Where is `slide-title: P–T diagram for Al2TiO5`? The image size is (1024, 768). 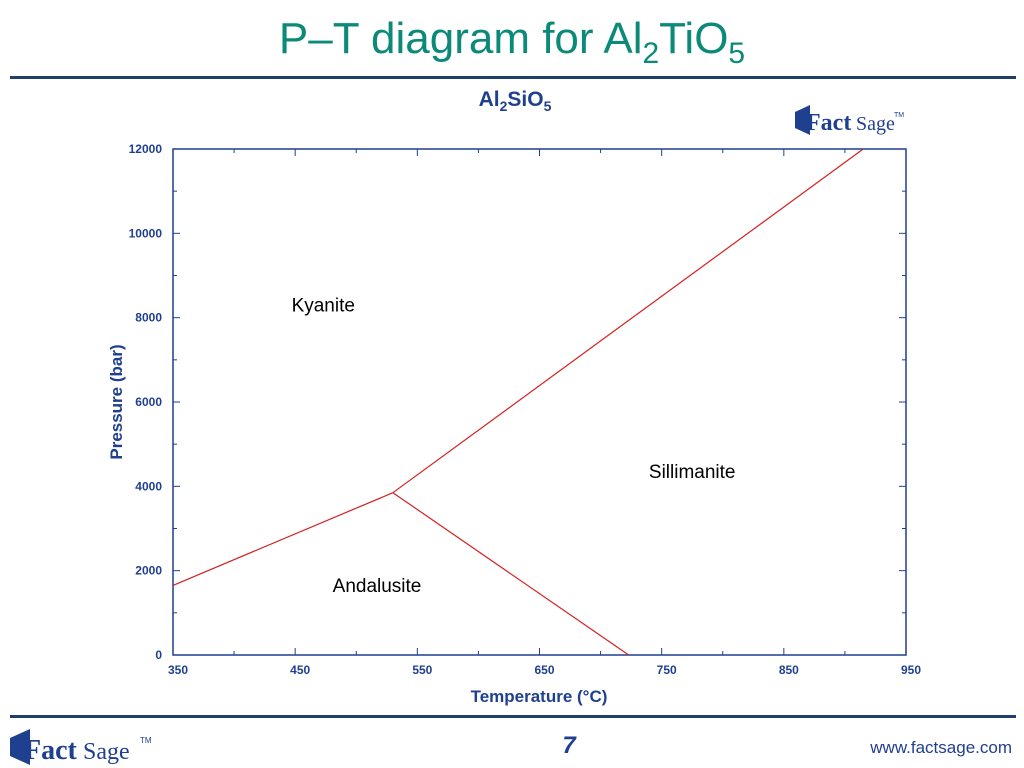 slide-title: P–T diagram for Al2TiO5 is located at coordinates (512, 42).